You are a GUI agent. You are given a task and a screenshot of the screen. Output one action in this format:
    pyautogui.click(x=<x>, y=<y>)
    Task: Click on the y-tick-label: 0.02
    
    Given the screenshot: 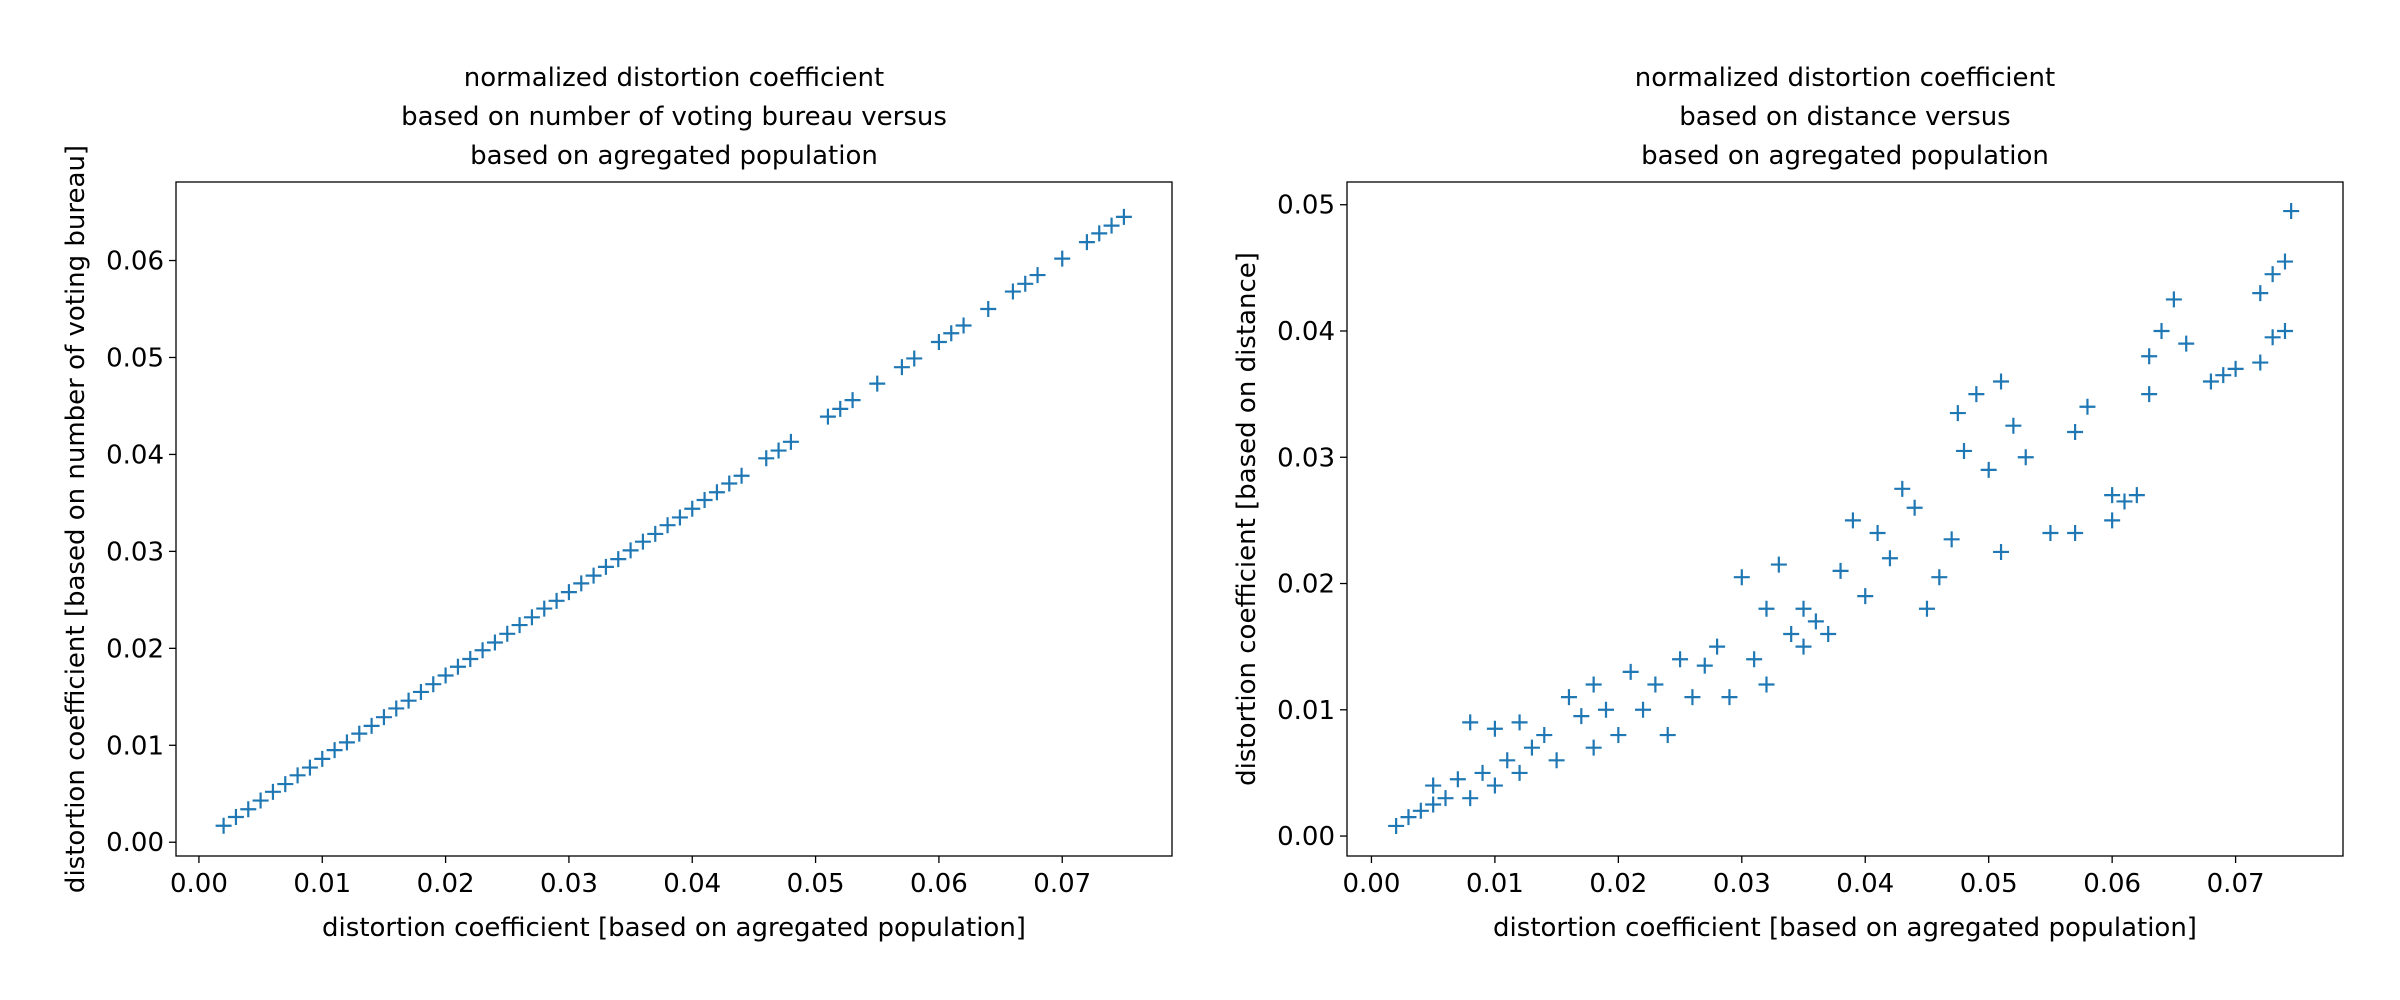 What is the action you would take?
    pyautogui.click(x=1306, y=585)
    